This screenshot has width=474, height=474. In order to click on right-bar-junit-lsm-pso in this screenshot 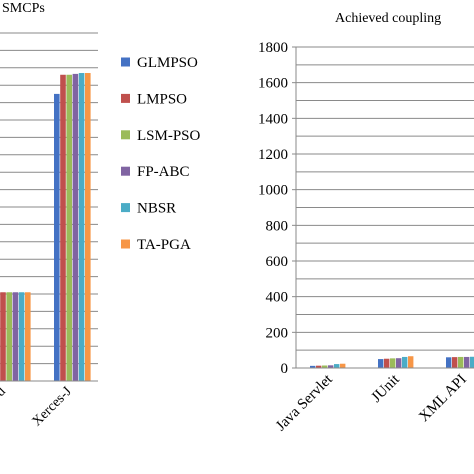, I will do `click(393, 363)`.